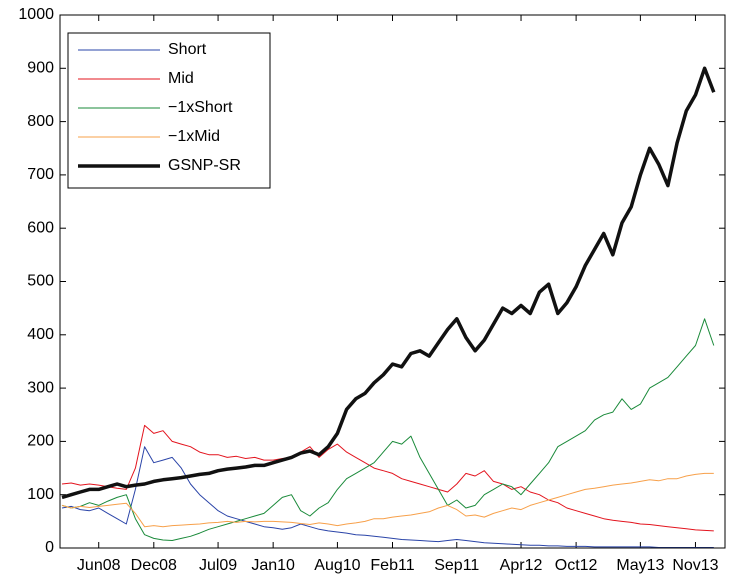 Image resolution: width=732 pixels, height=580 pixels. What do you see at coordinates (194, 136) in the screenshot?
I see `legend-label: −1xMid` at bounding box center [194, 136].